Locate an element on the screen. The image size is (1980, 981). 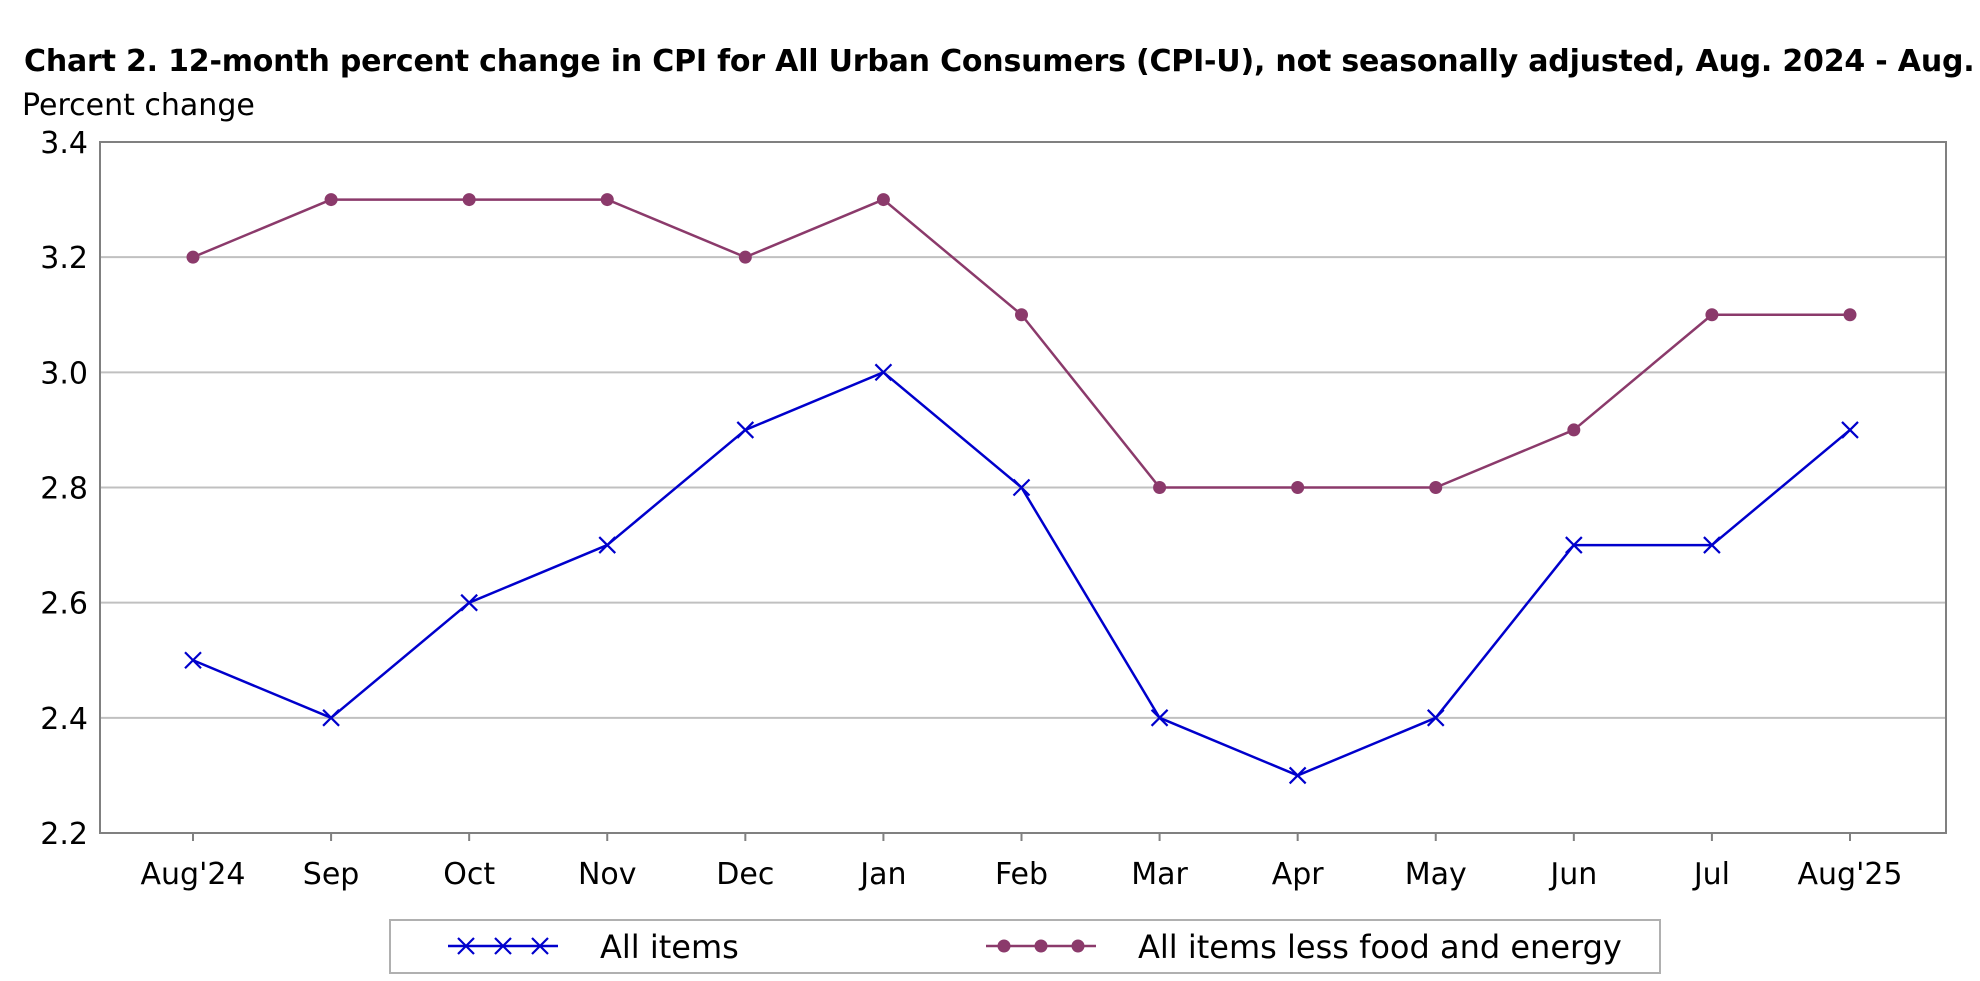
x-tick-label: Aug'24 is located at coordinates (193, 874).